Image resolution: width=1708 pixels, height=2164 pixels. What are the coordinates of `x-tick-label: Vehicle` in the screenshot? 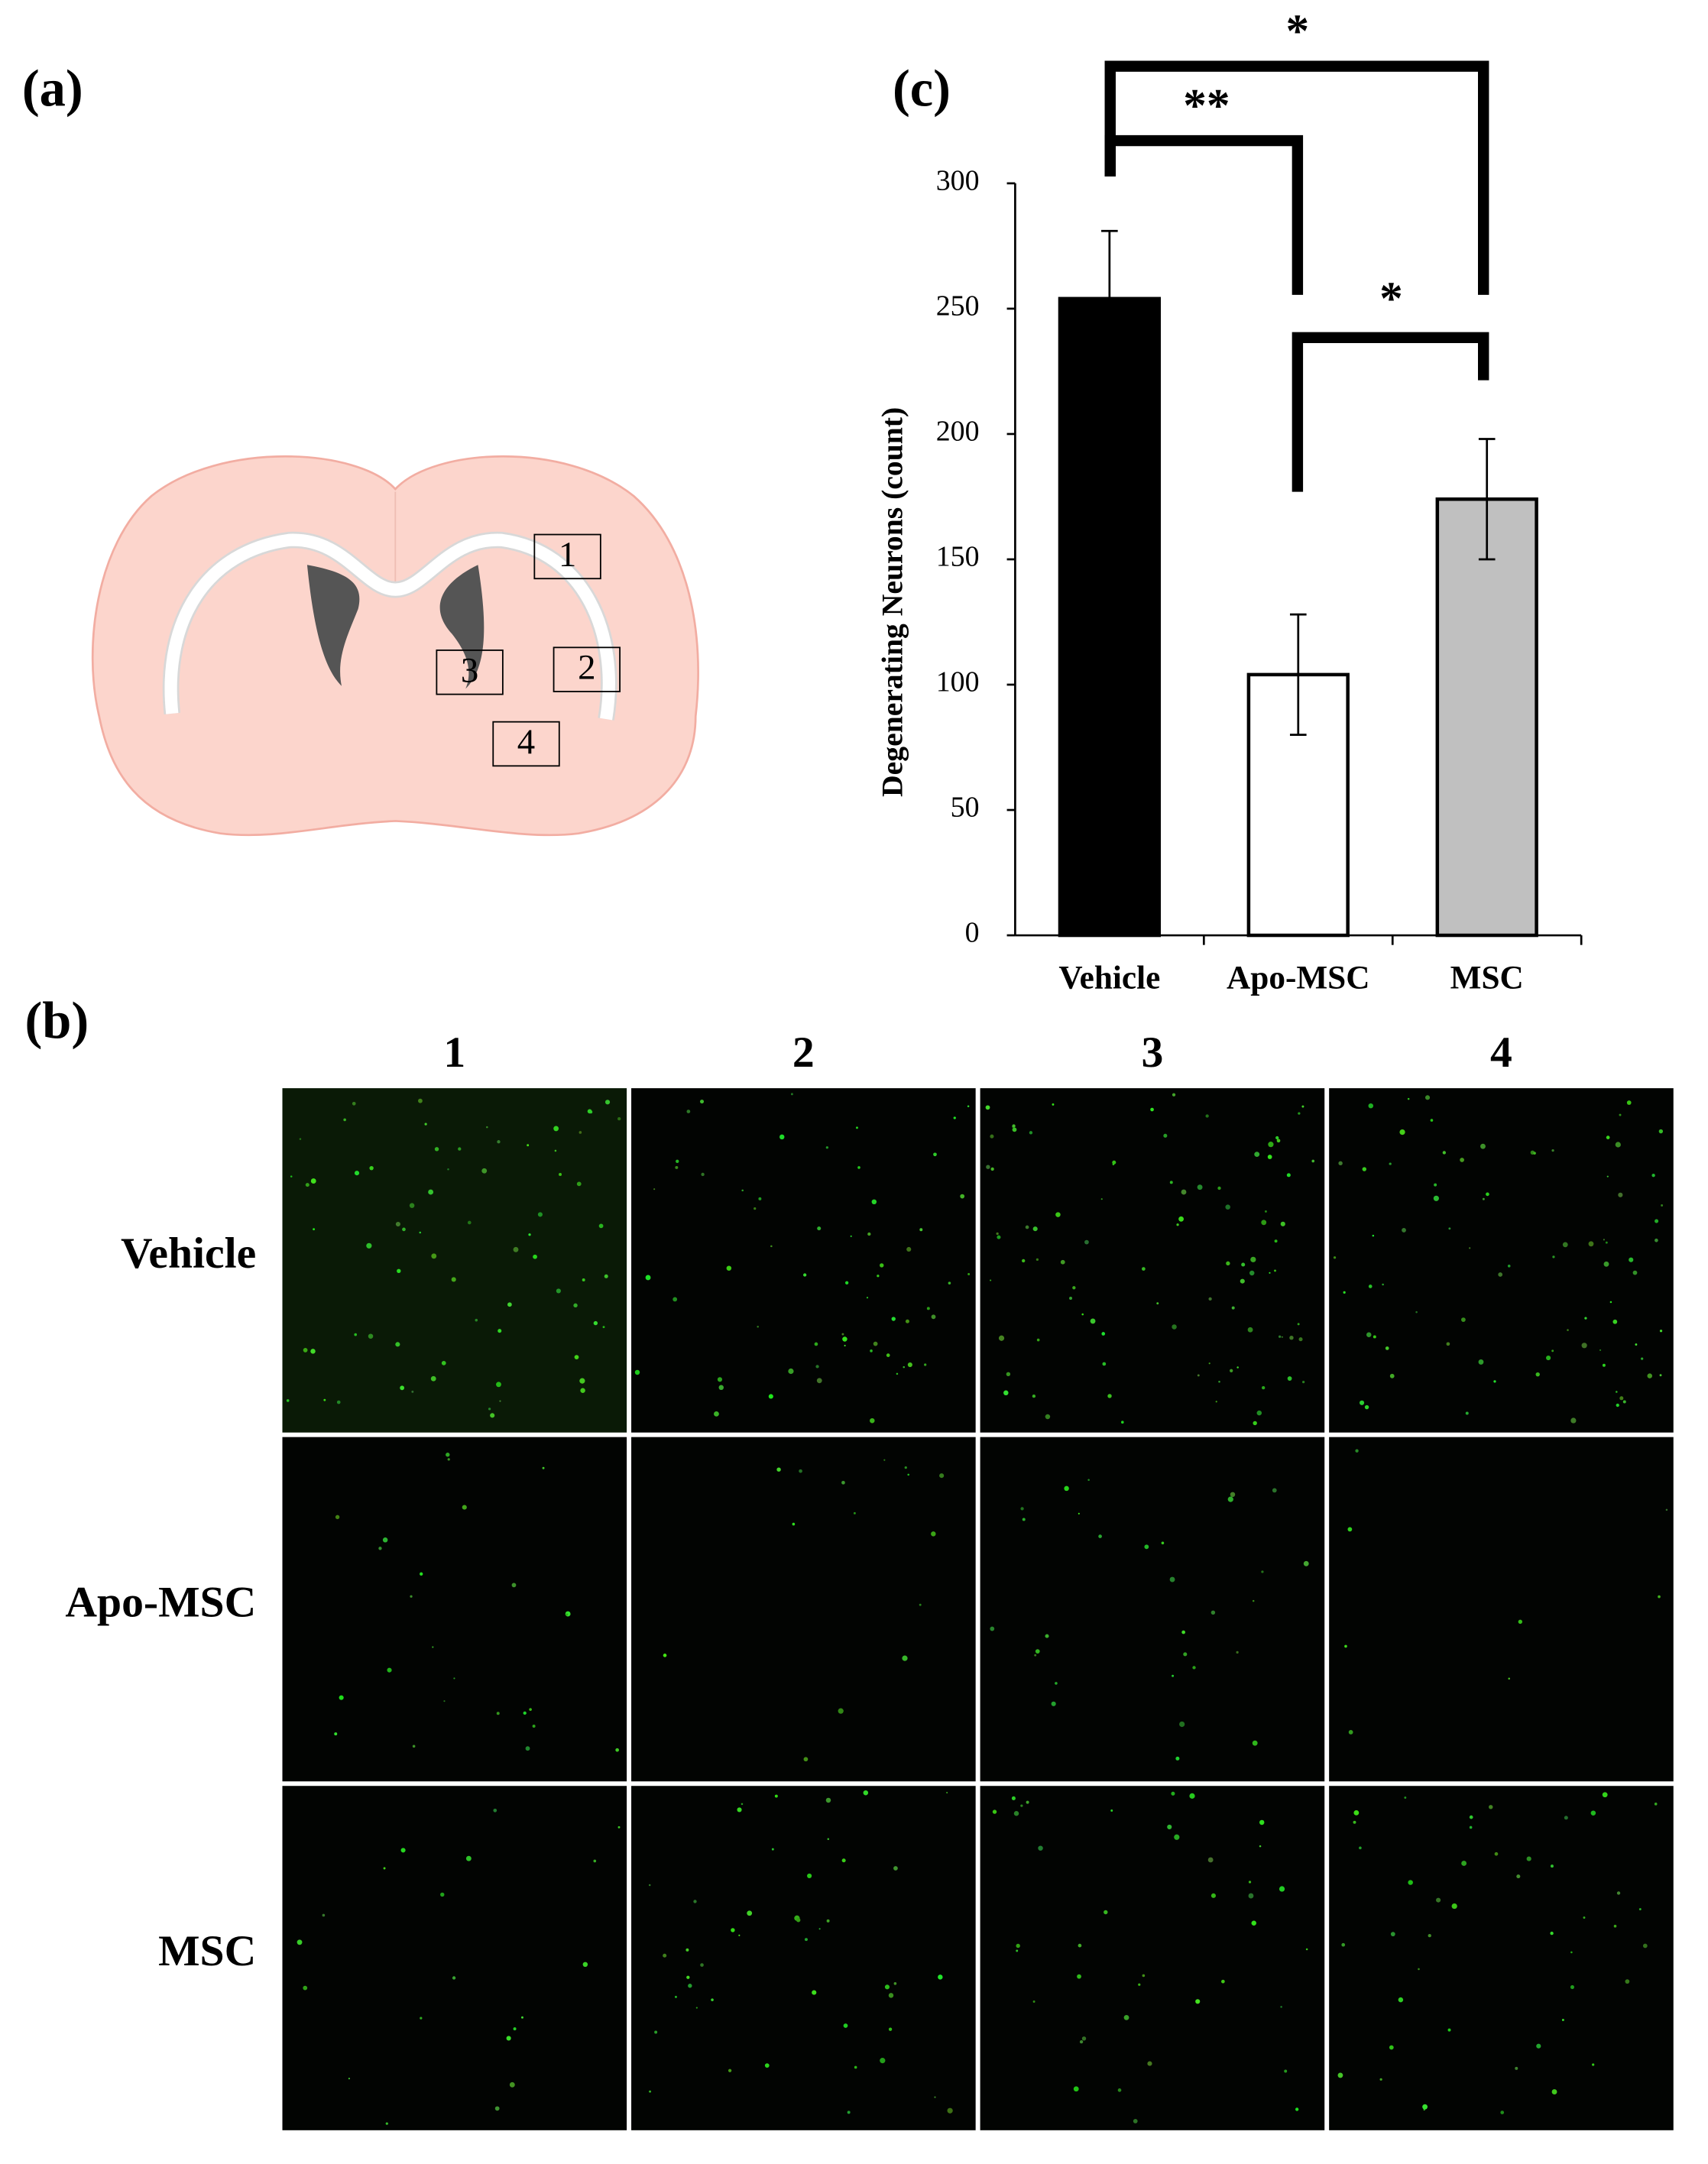 It's located at (1109, 977).